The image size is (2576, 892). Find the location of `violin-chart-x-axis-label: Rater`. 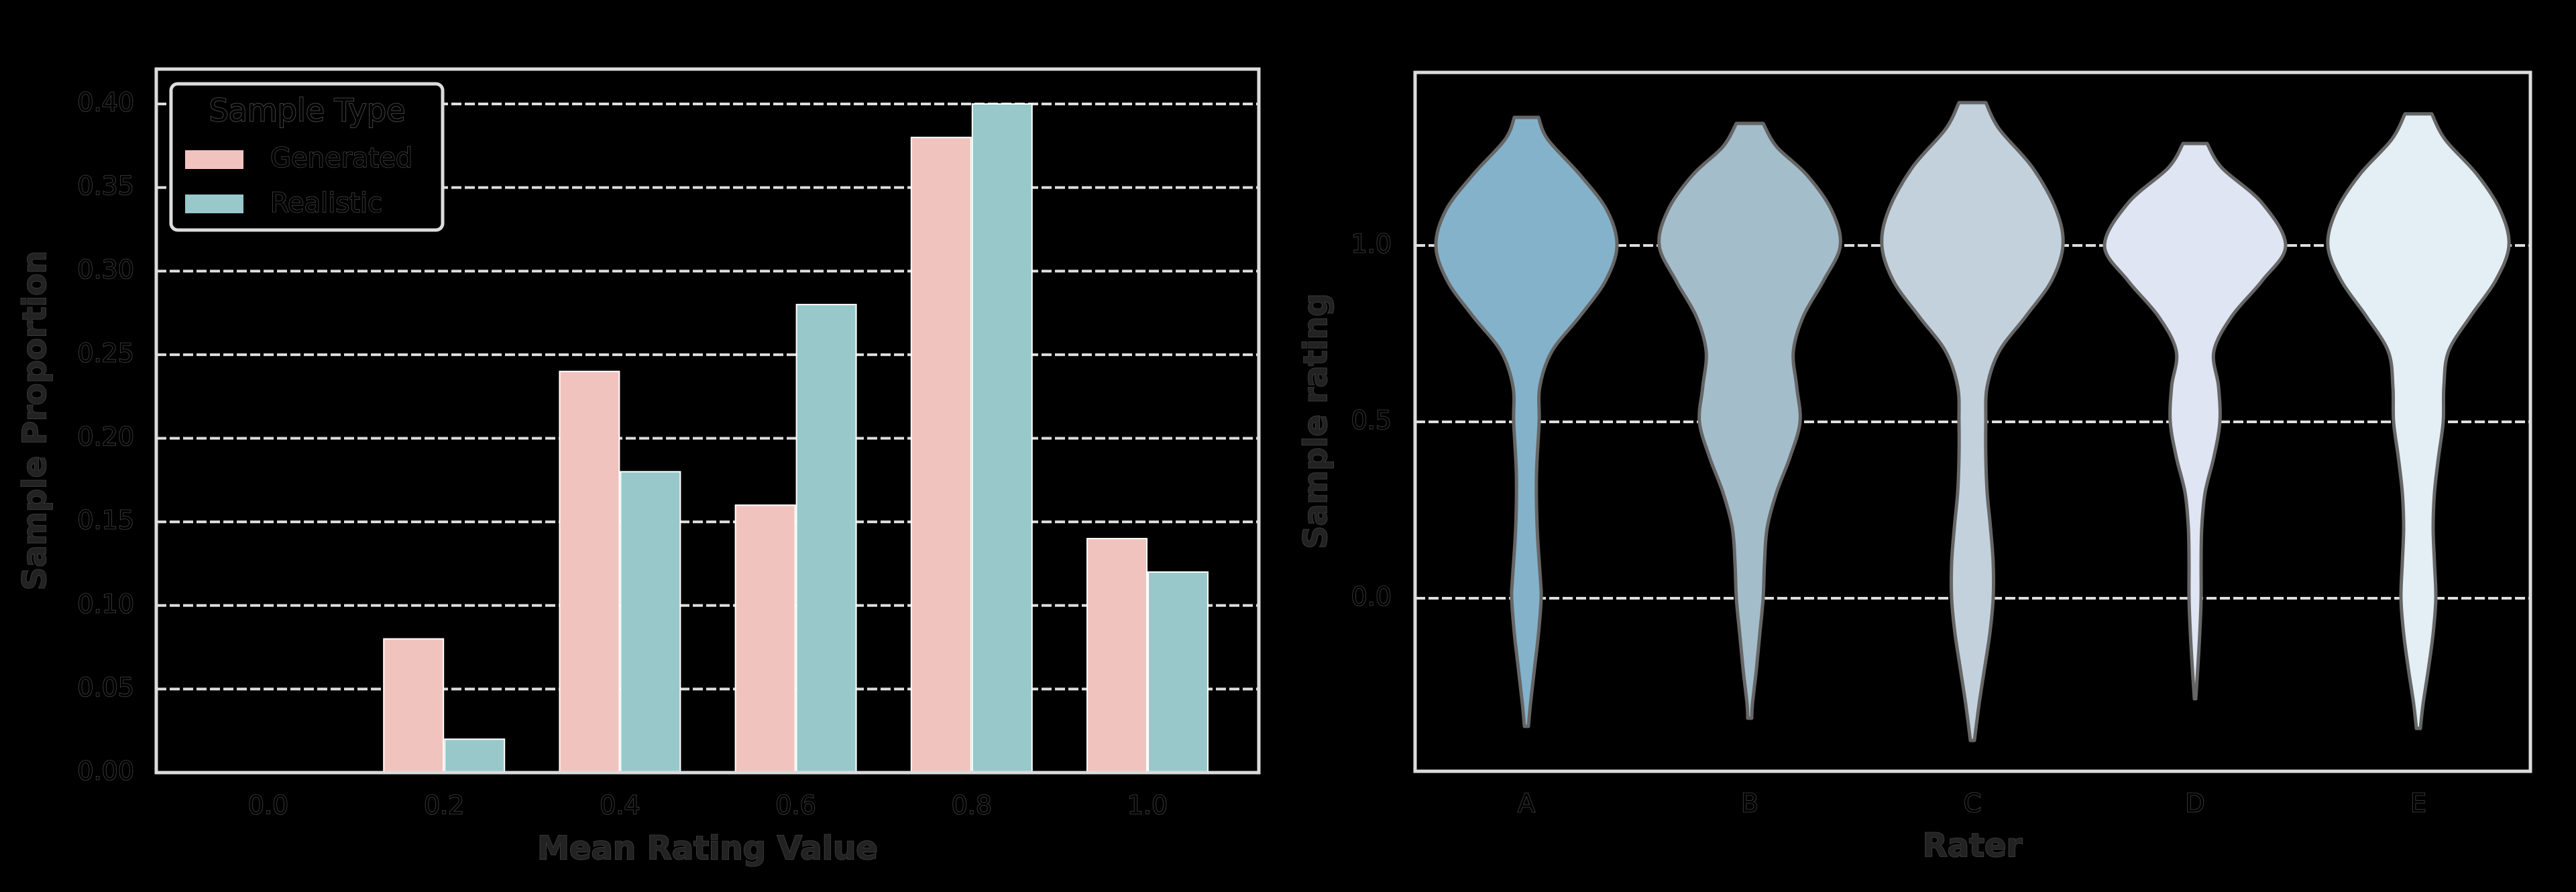

violin-chart-x-axis-label: Rater is located at coordinates (1973, 846).